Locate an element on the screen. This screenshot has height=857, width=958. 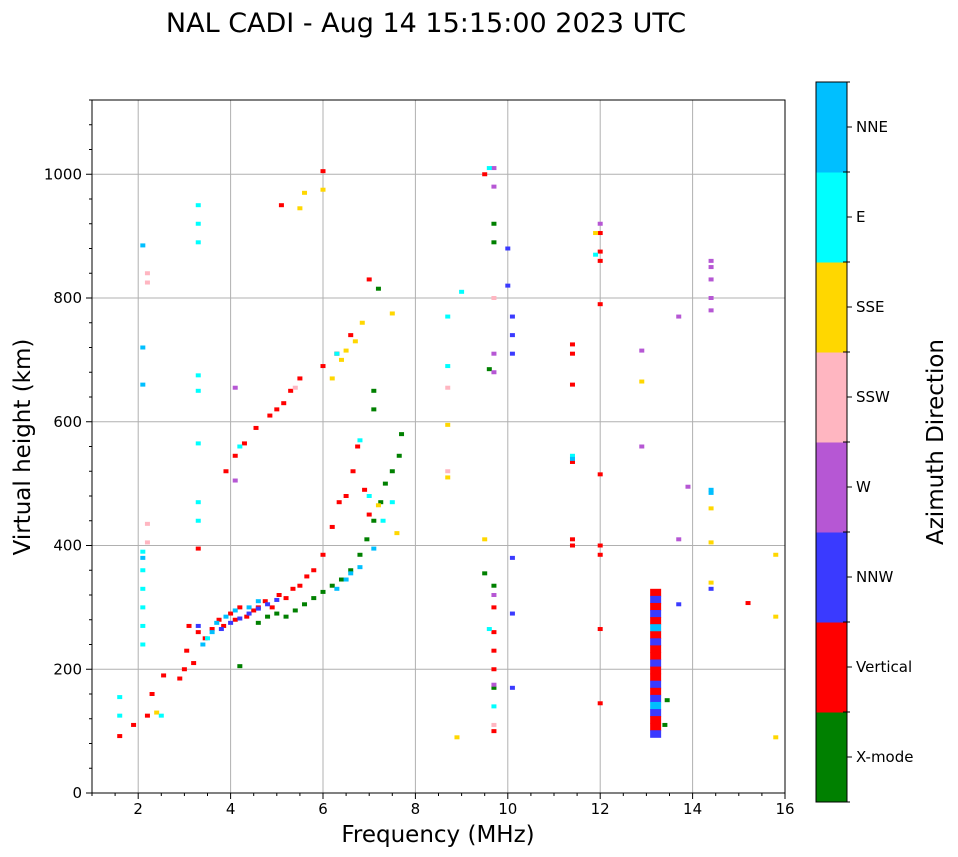
x-tick-label: 2 is located at coordinates (138, 809).